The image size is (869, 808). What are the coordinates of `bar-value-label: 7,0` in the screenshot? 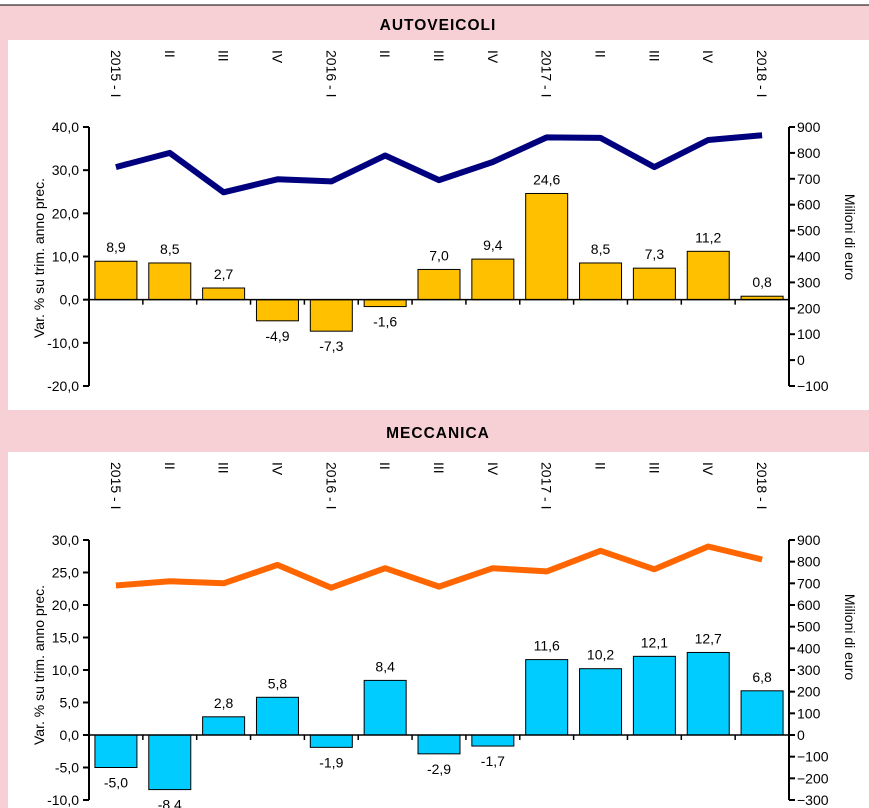 It's located at (439, 255).